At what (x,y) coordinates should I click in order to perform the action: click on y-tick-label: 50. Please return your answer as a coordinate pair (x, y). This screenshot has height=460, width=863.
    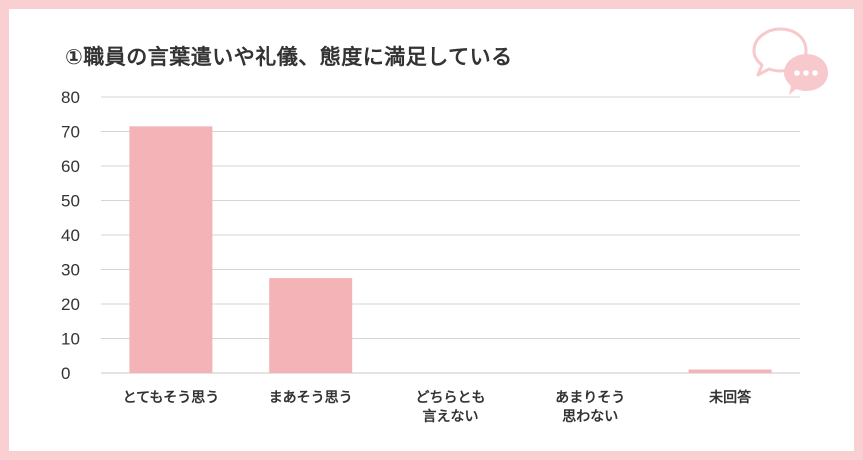
    Looking at the image, I should click on (70, 201).